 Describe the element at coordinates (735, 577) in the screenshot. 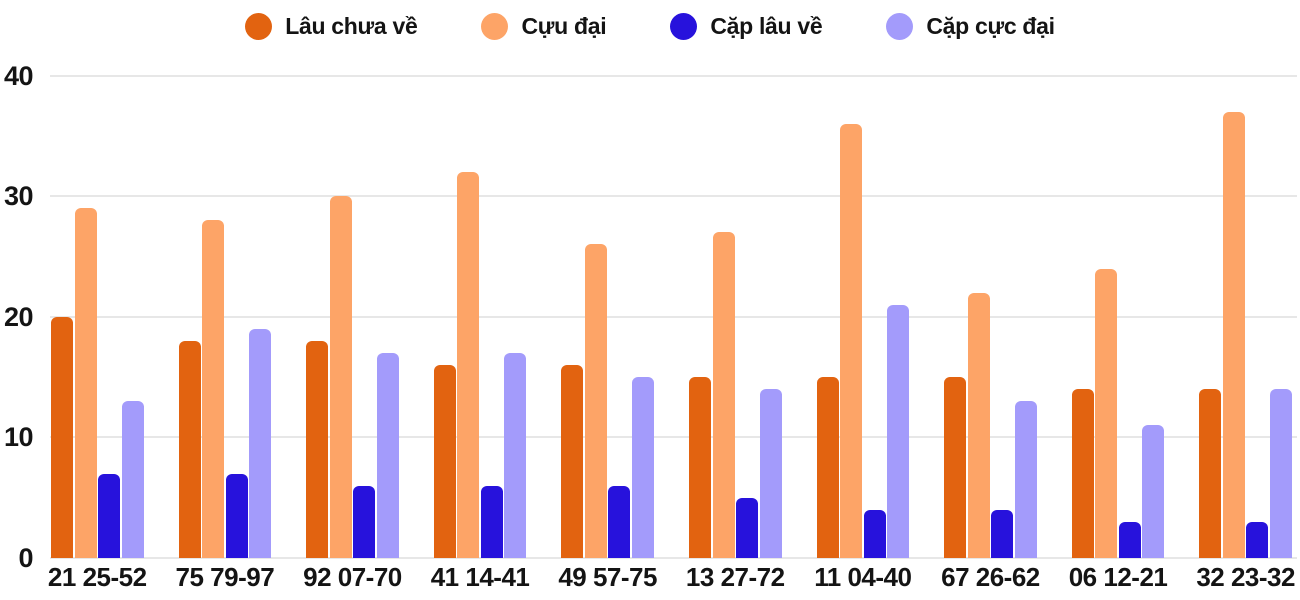

I see `x-axis-category-label: 13 27-72` at that location.